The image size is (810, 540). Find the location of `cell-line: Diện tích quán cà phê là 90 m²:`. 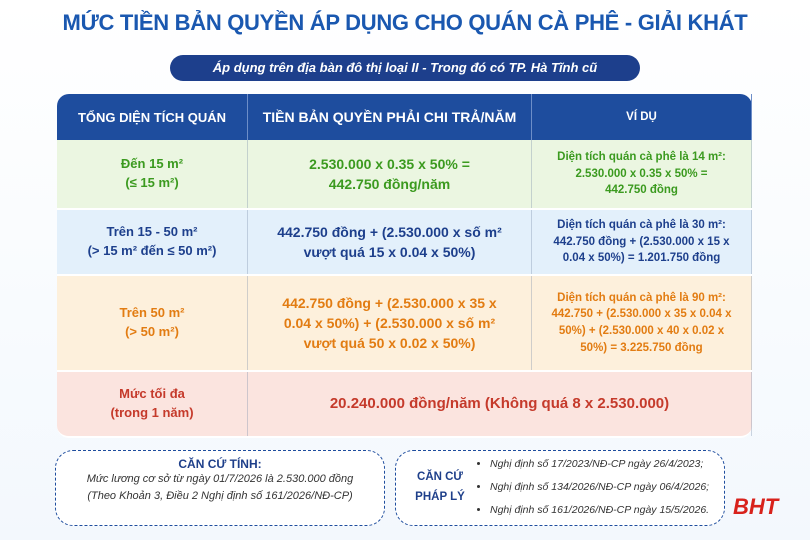

cell-line: Diện tích quán cà phê là 90 m²: is located at coordinates (641, 297).